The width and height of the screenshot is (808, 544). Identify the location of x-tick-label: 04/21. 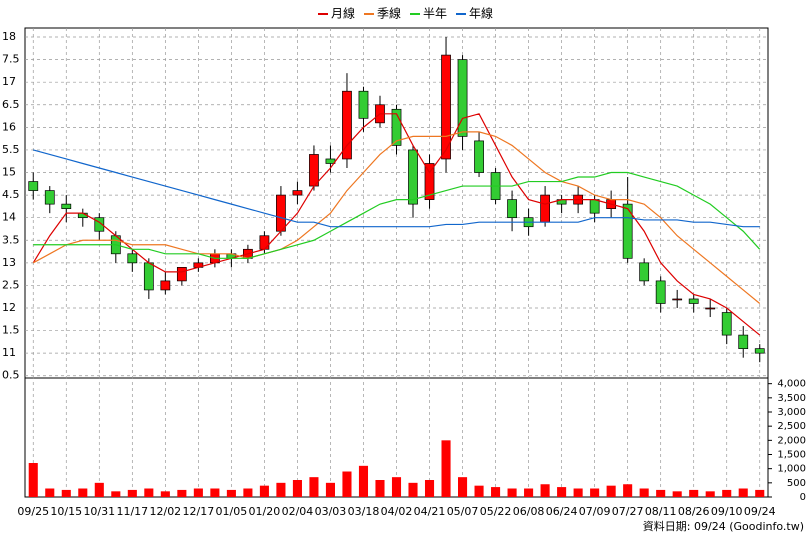
(430, 511).